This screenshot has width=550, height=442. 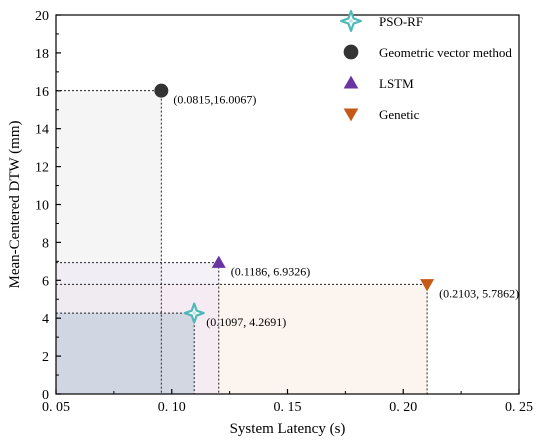 I want to click on data-label-1: (0.0815,16.0067), so click(x=214, y=100).